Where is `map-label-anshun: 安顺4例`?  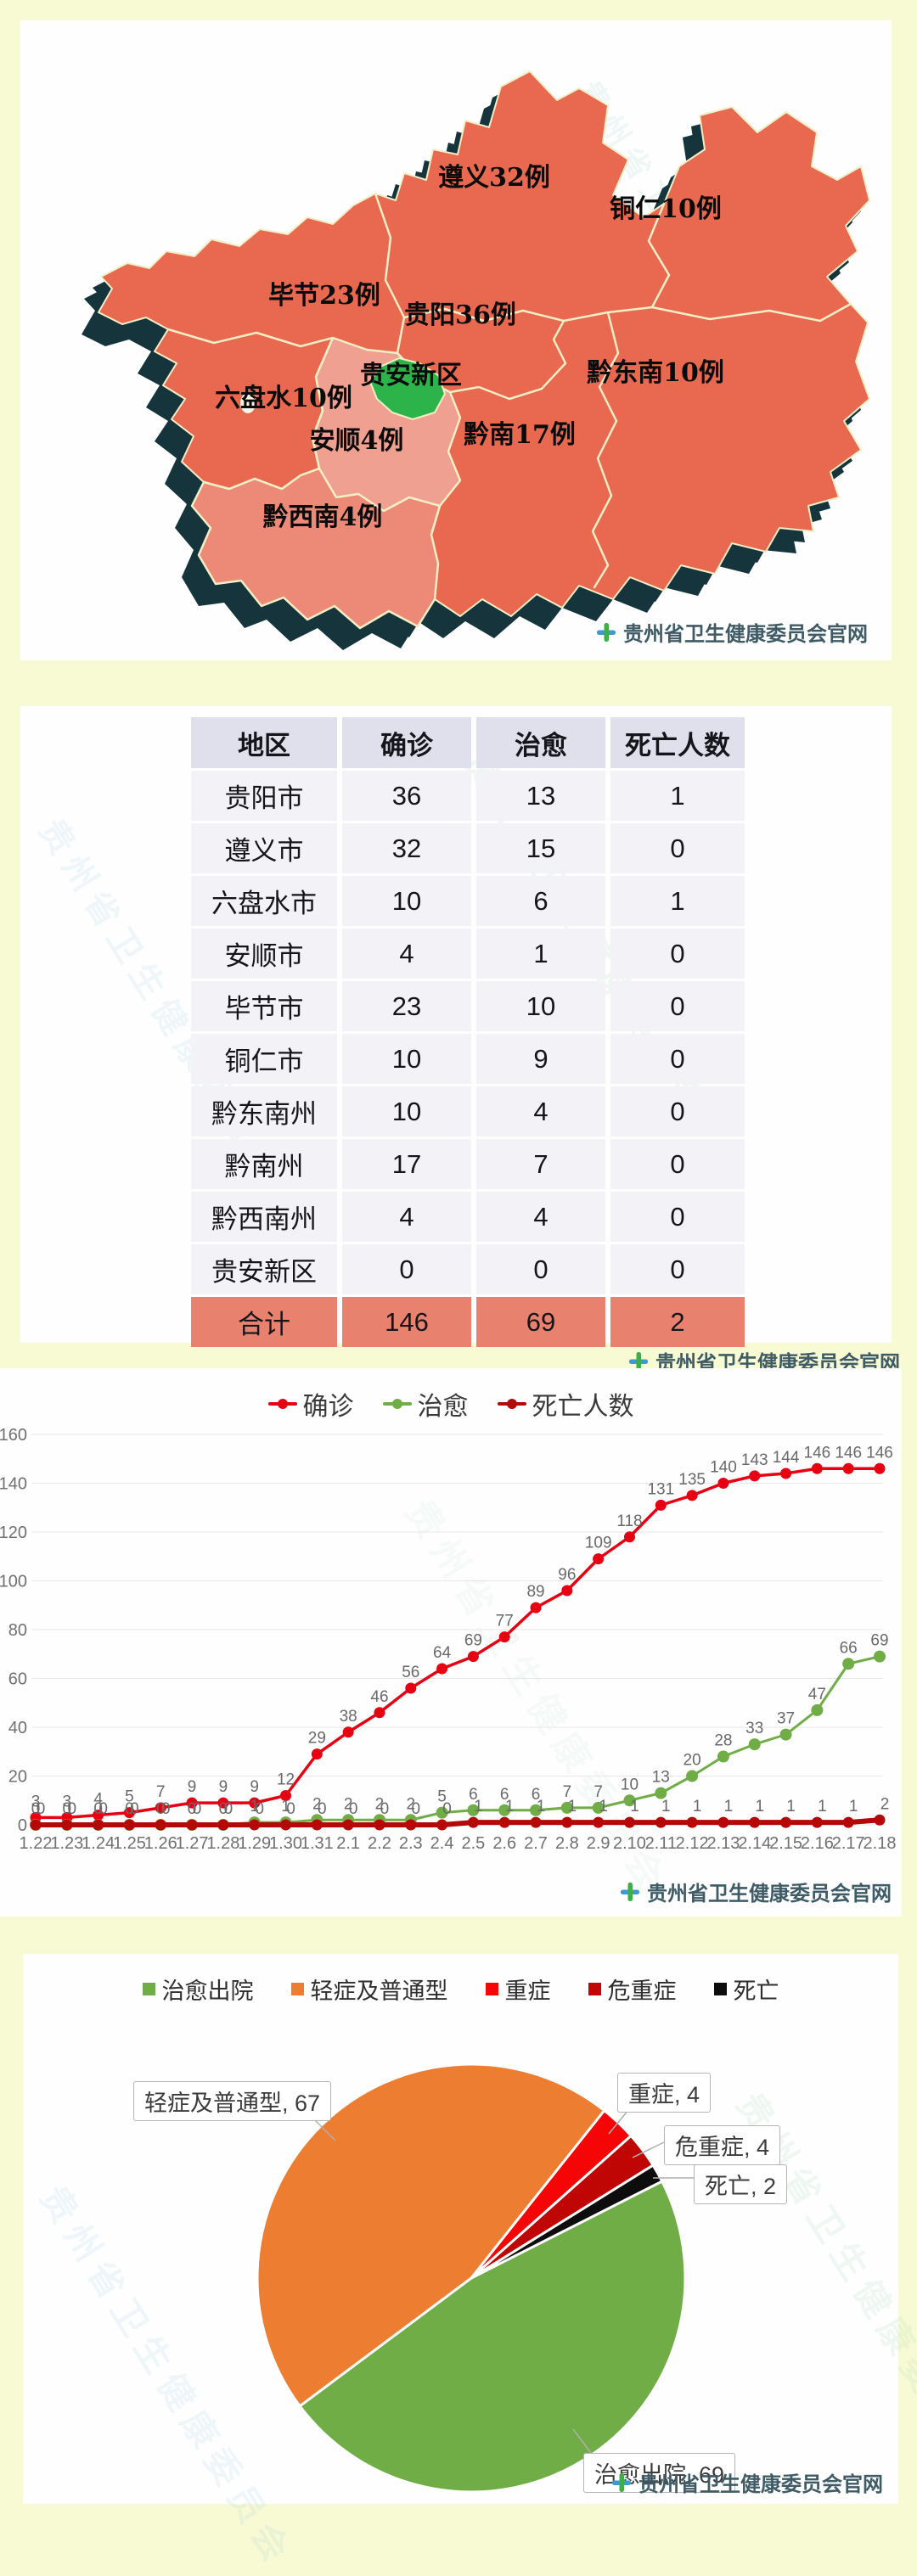
map-label-anshun: 安顺4例 is located at coordinates (357, 441).